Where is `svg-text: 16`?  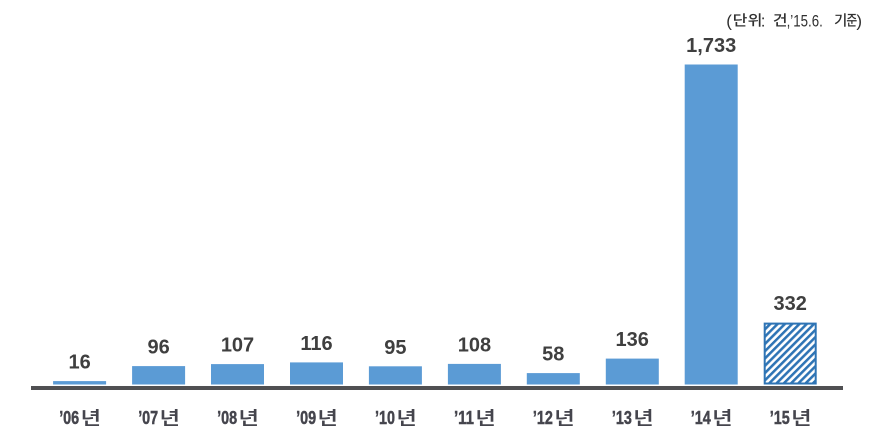 svg-text: 16 is located at coordinates (79, 363).